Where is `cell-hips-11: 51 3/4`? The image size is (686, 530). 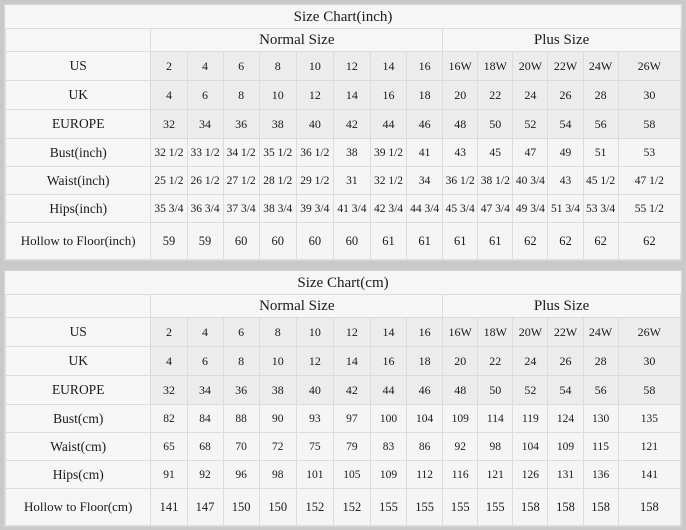 cell-hips-11: 51 3/4 is located at coordinates (565, 208).